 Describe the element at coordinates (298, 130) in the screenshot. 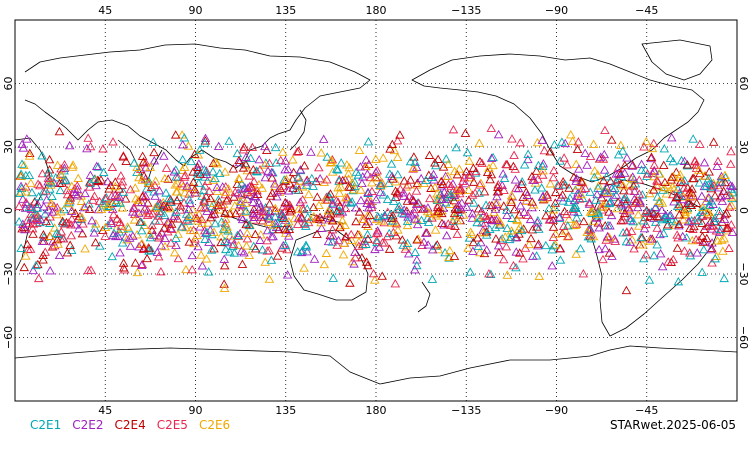

I see `coastline-japan` at that location.